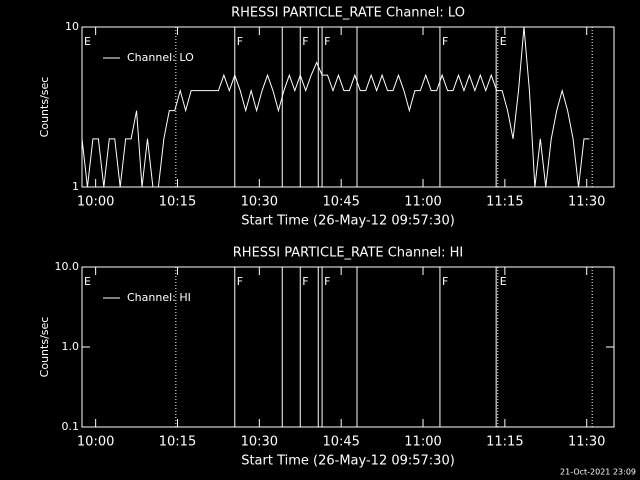  I want to click on chart-title: RHESSI PARTICLE_RATE Channel: LO, so click(348, 13).